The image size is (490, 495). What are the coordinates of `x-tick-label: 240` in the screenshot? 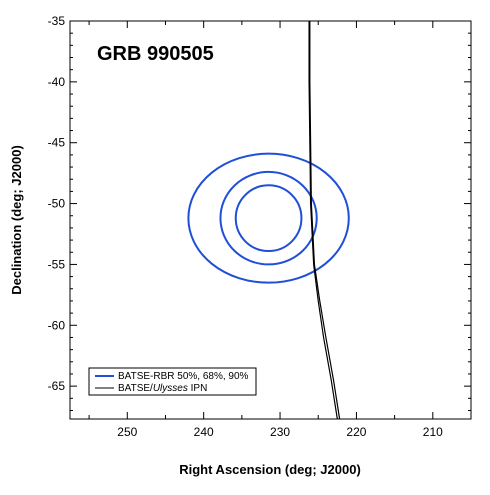 It's located at (204, 432).